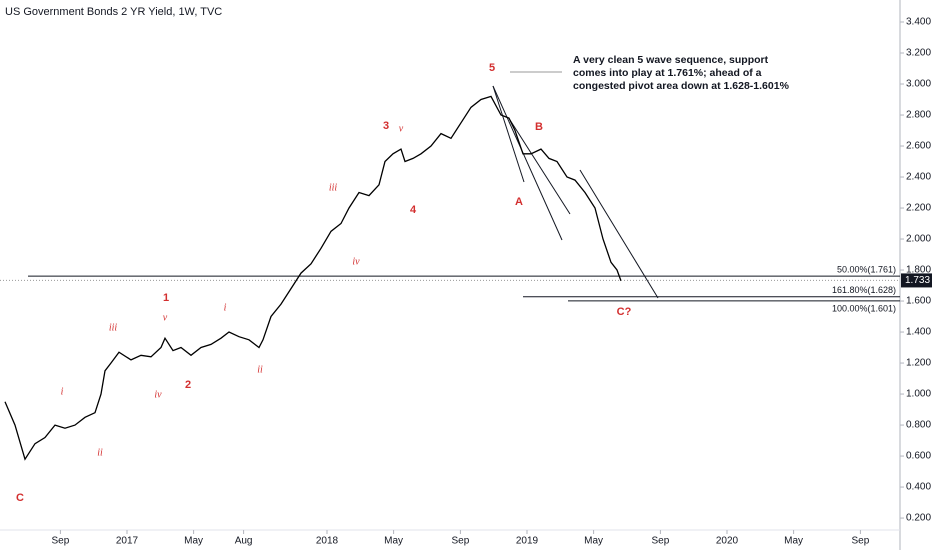 The height and width of the screenshot is (550, 932). What do you see at coordinates (918, 239) in the screenshot?
I see `y-tick-label: 2.000` at bounding box center [918, 239].